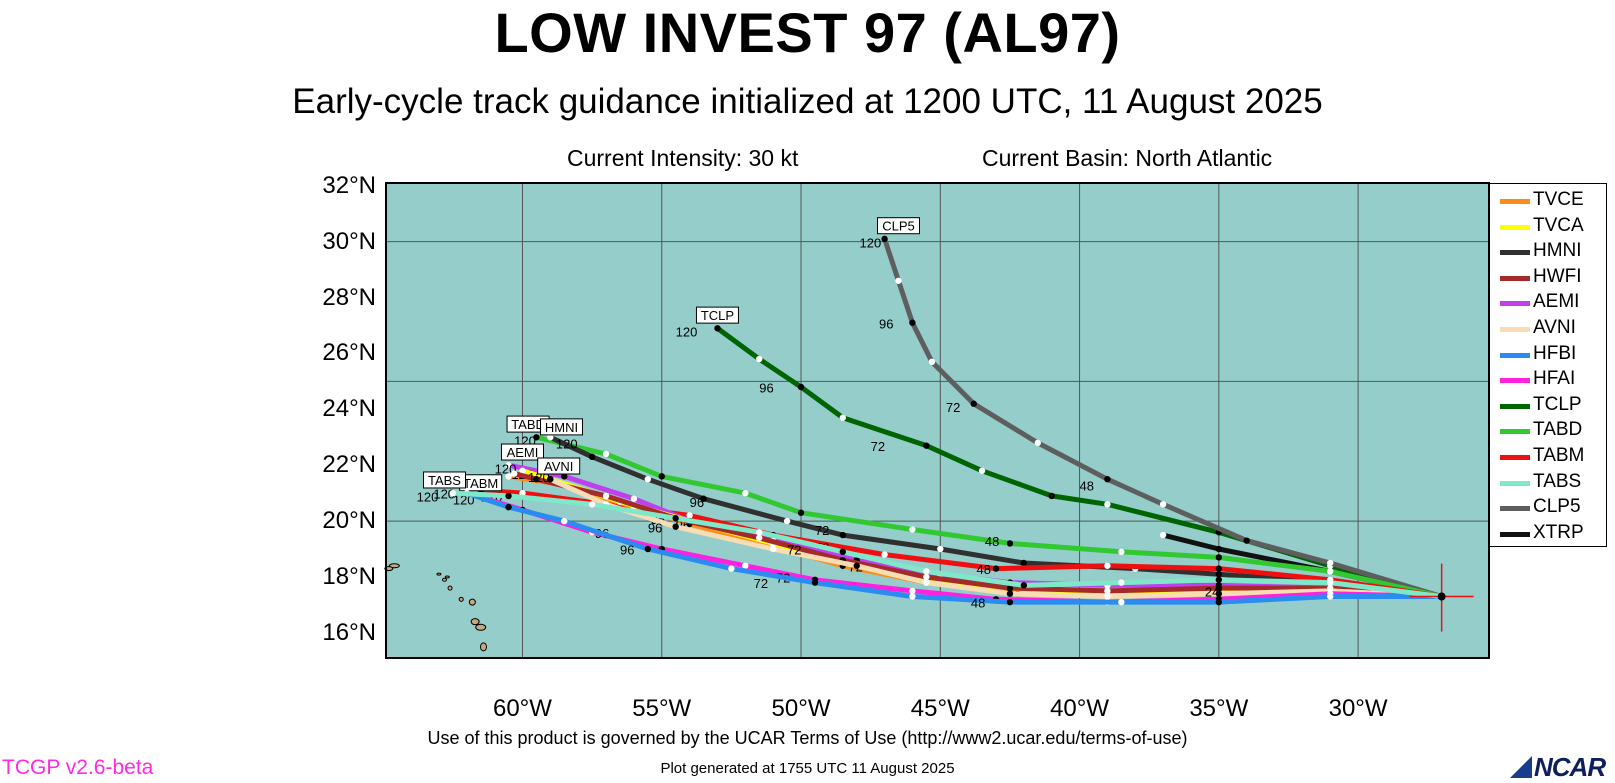 The image size is (1615, 783). I want to click on legend-item-tvce: TVCE, so click(1548, 201).